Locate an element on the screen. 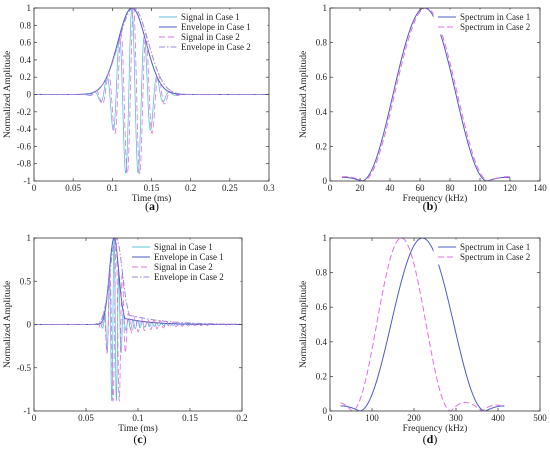 The width and height of the screenshot is (550, 455). y-tick-label: -0.6 is located at coordinates (24, 146).